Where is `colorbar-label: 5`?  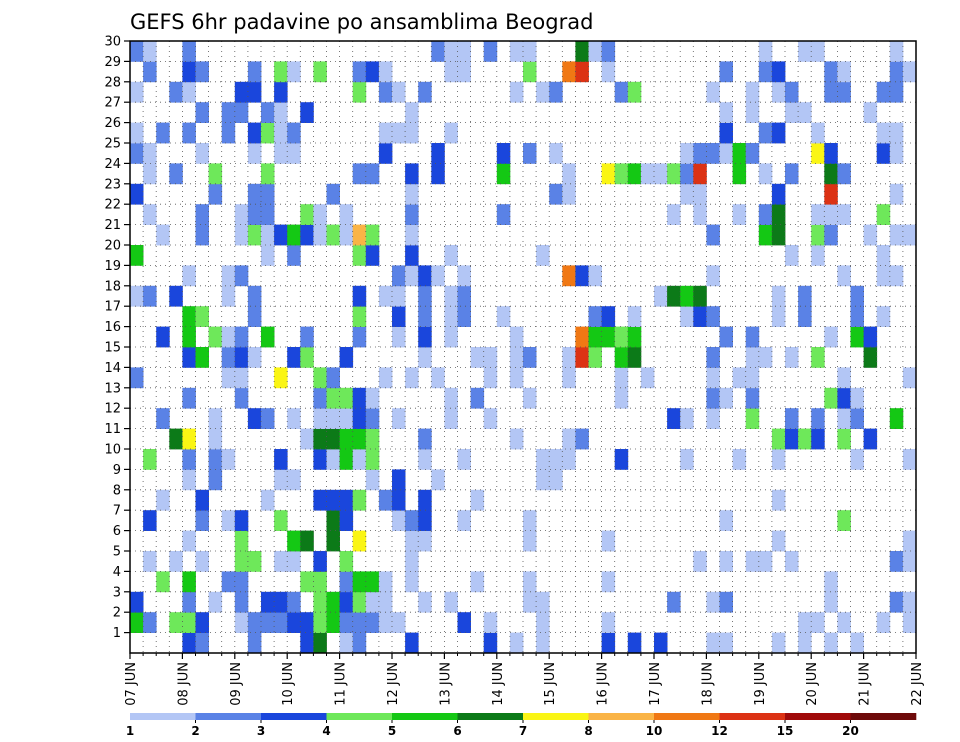
colorbar-label: 5 is located at coordinates (392, 731).